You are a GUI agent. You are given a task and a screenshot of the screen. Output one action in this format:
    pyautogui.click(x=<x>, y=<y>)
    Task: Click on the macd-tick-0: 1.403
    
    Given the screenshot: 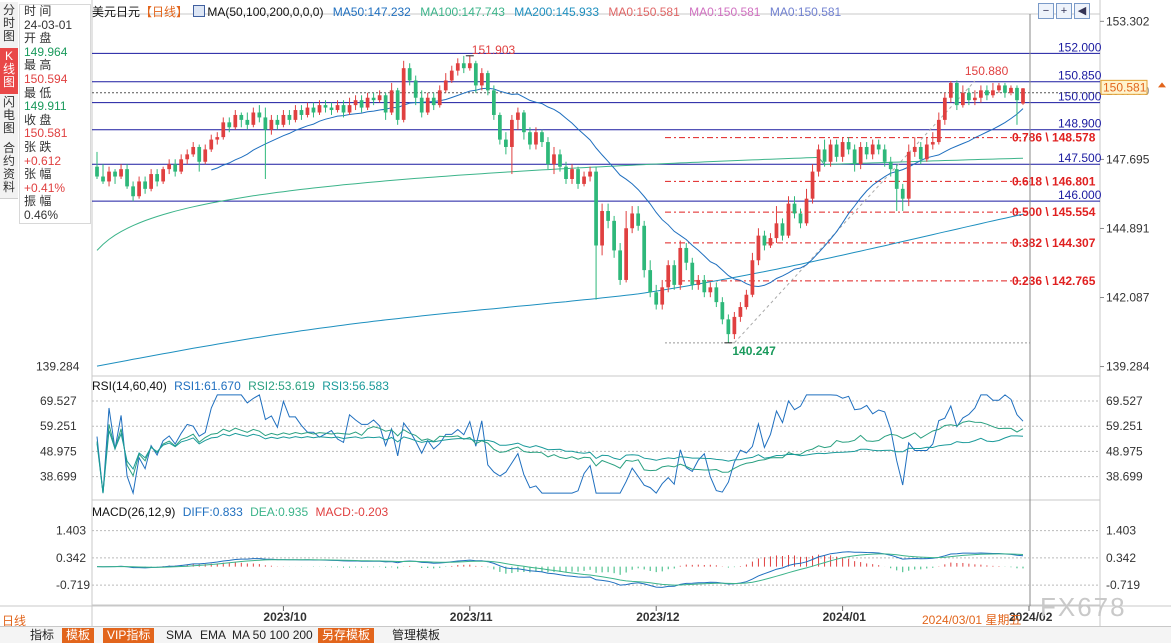 What is the action you would take?
    pyautogui.click(x=1121, y=531)
    